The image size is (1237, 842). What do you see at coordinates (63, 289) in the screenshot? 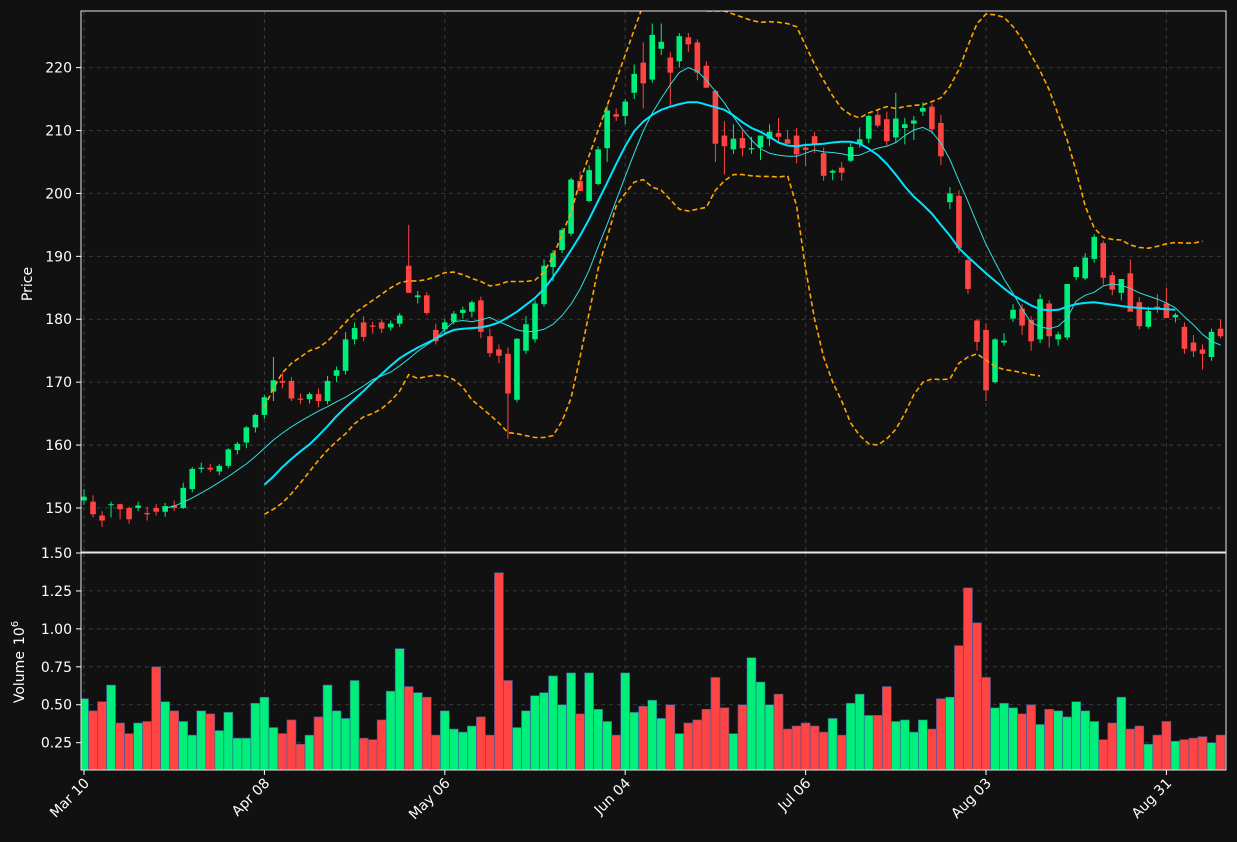
I see `price-axis: 150 160 170 180 190 200 210 220` at bounding box center [63, 289].